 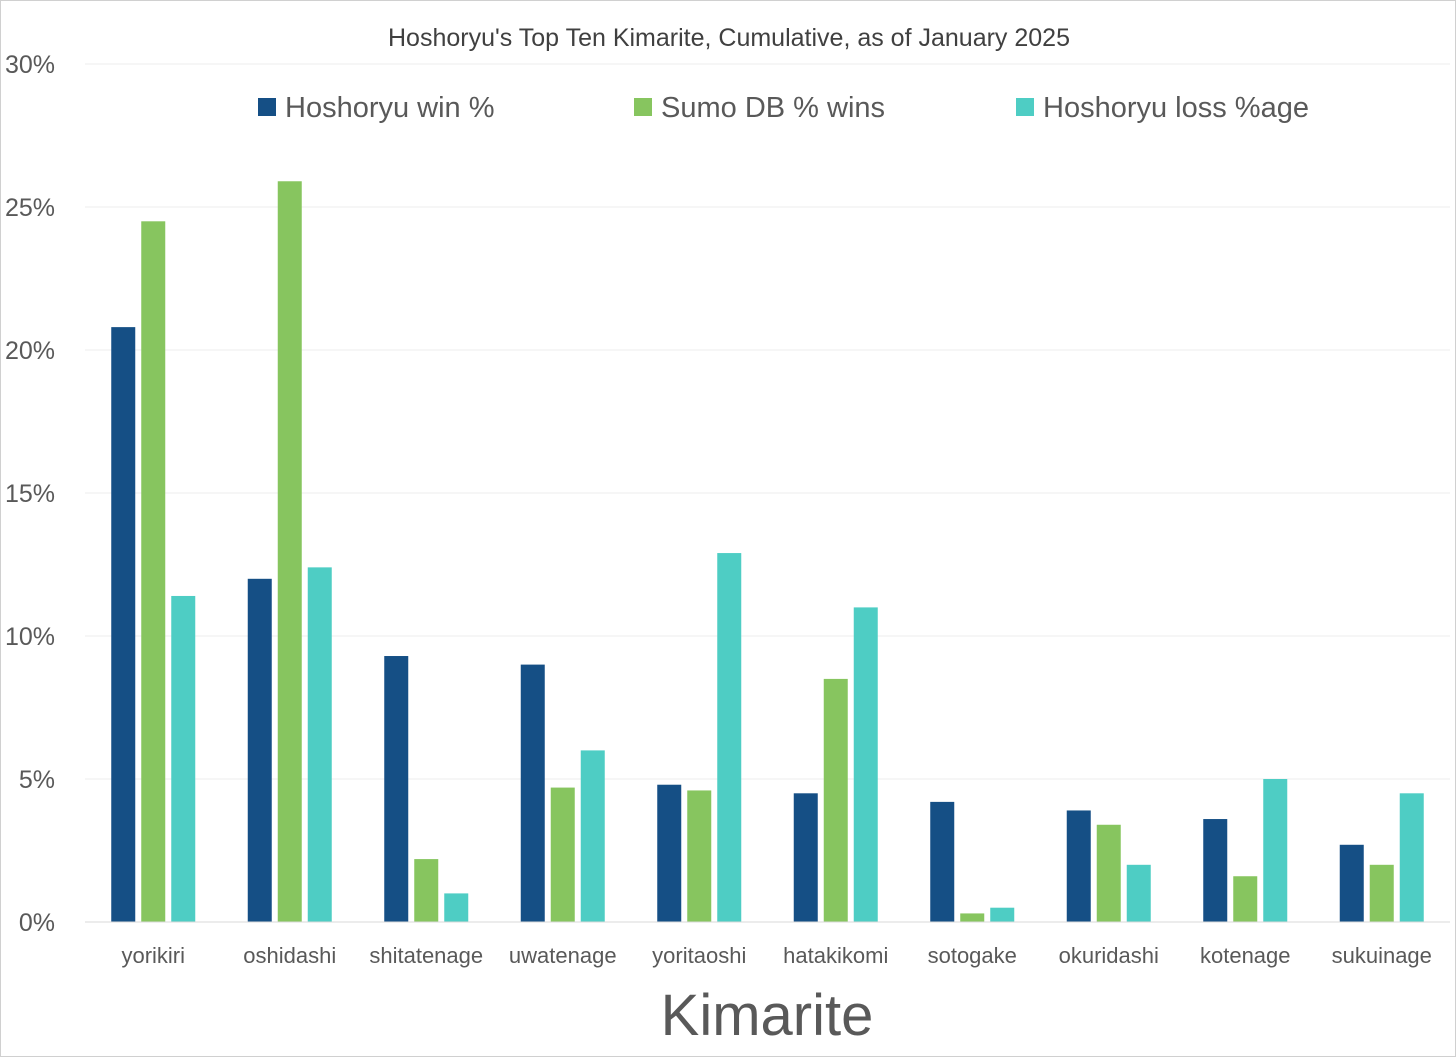 I want to click on x-tick-label: shitatenage, so click(x=426, y=955).